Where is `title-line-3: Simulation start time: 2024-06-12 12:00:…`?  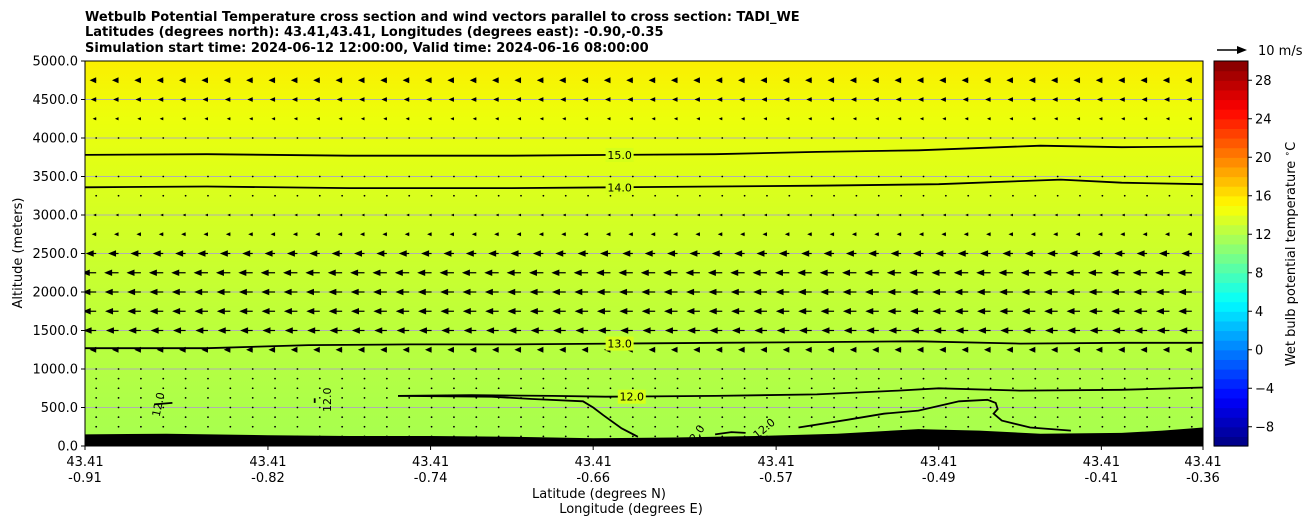 title-line-3: Simulation start time: 2024-06-12 12:00:… is located at coordinates (367, 48).